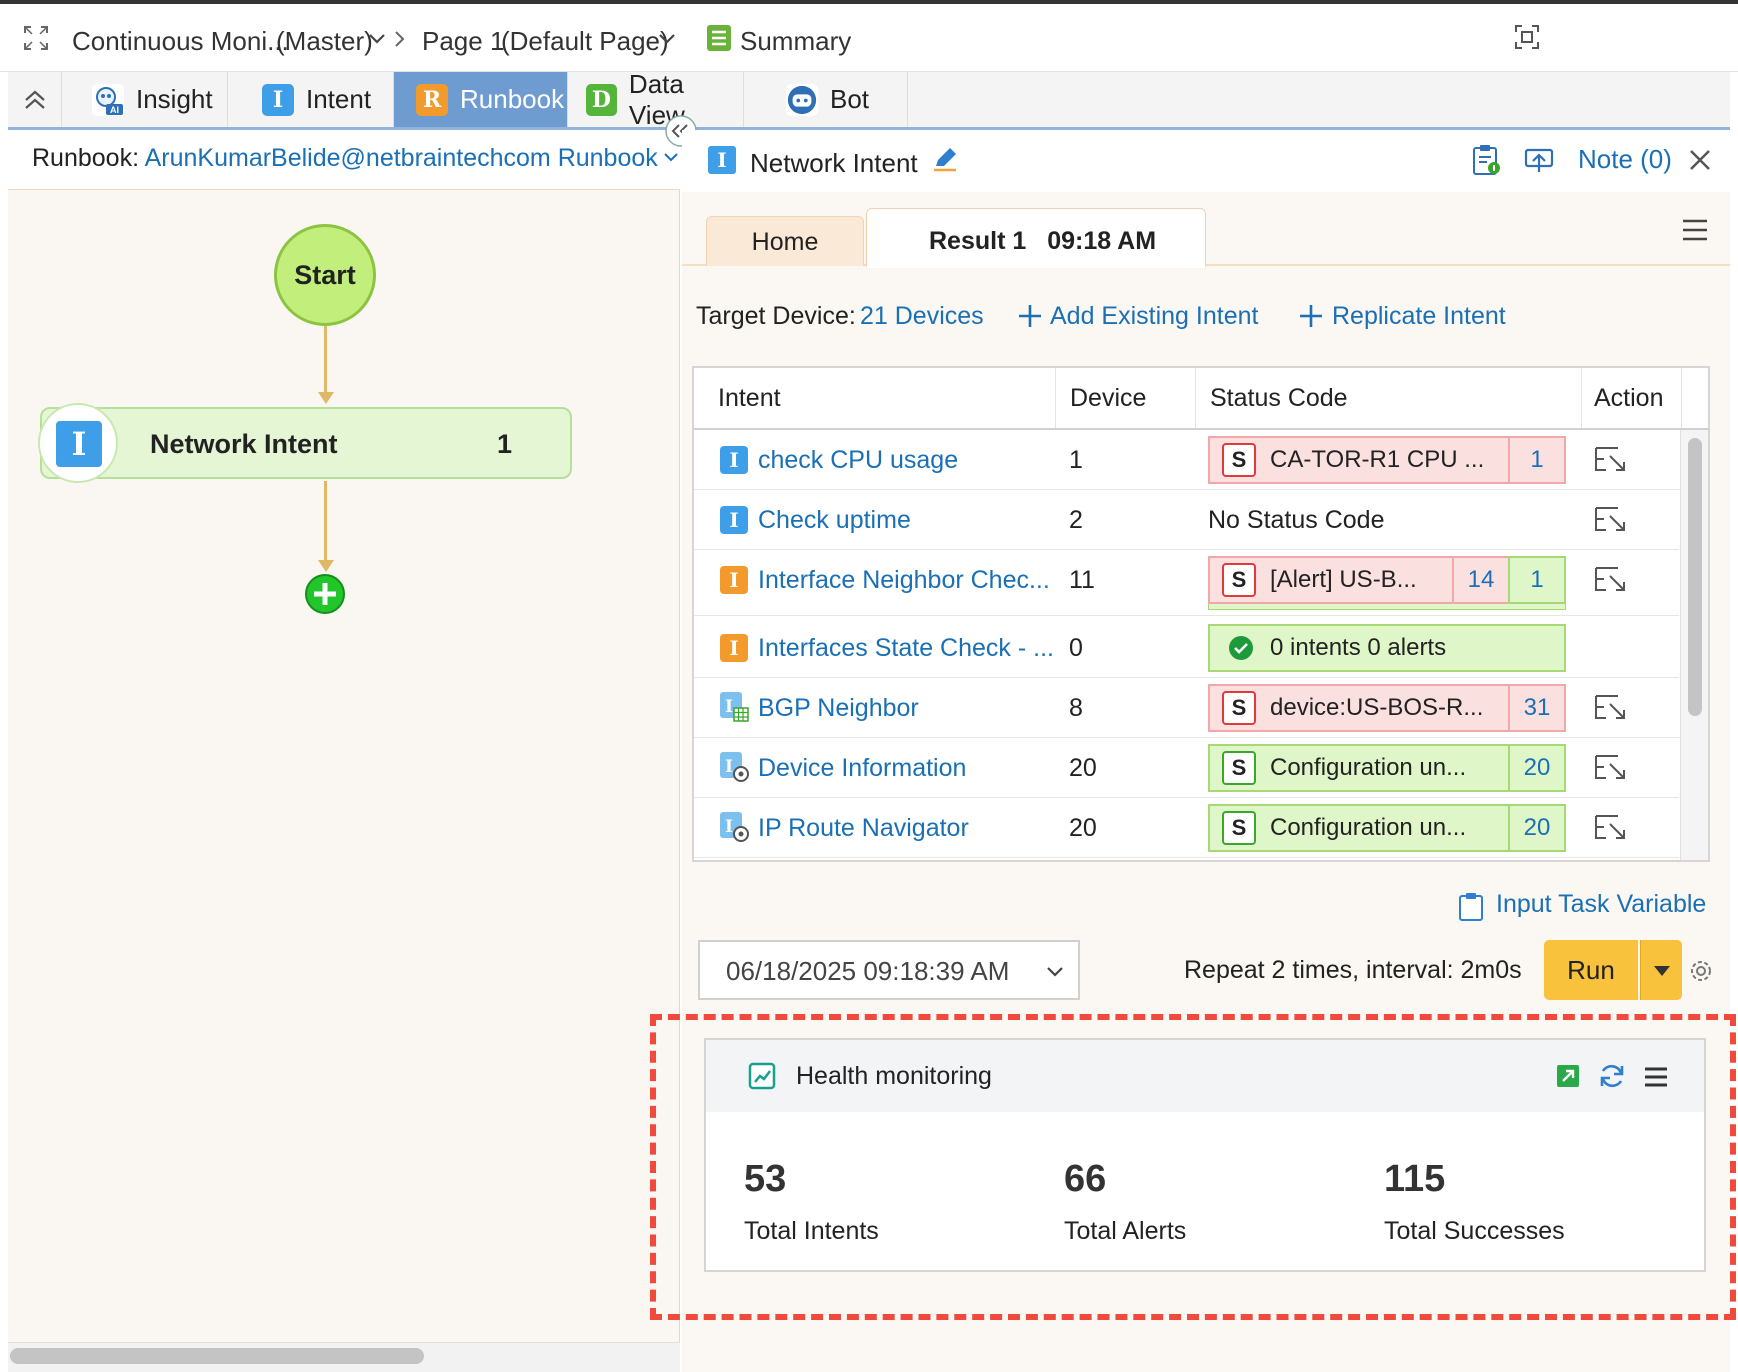  Describe the element at coordinates (86, 158) in the screenshot. I see `runbook-label: Runbook:` at that location.